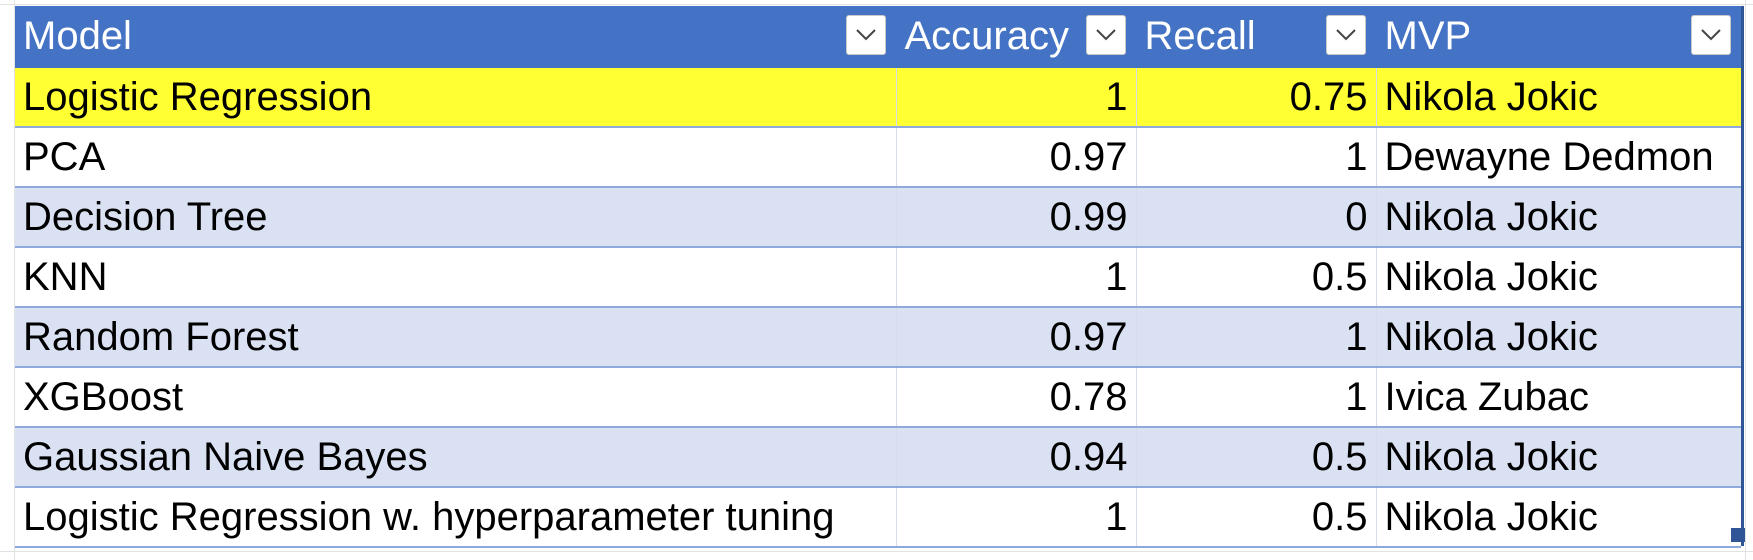 This screenshot has height=560, width=1753. I want to click on table-row: PCA 0.97 1 Dewayne Dedmon, so click(878, 157).